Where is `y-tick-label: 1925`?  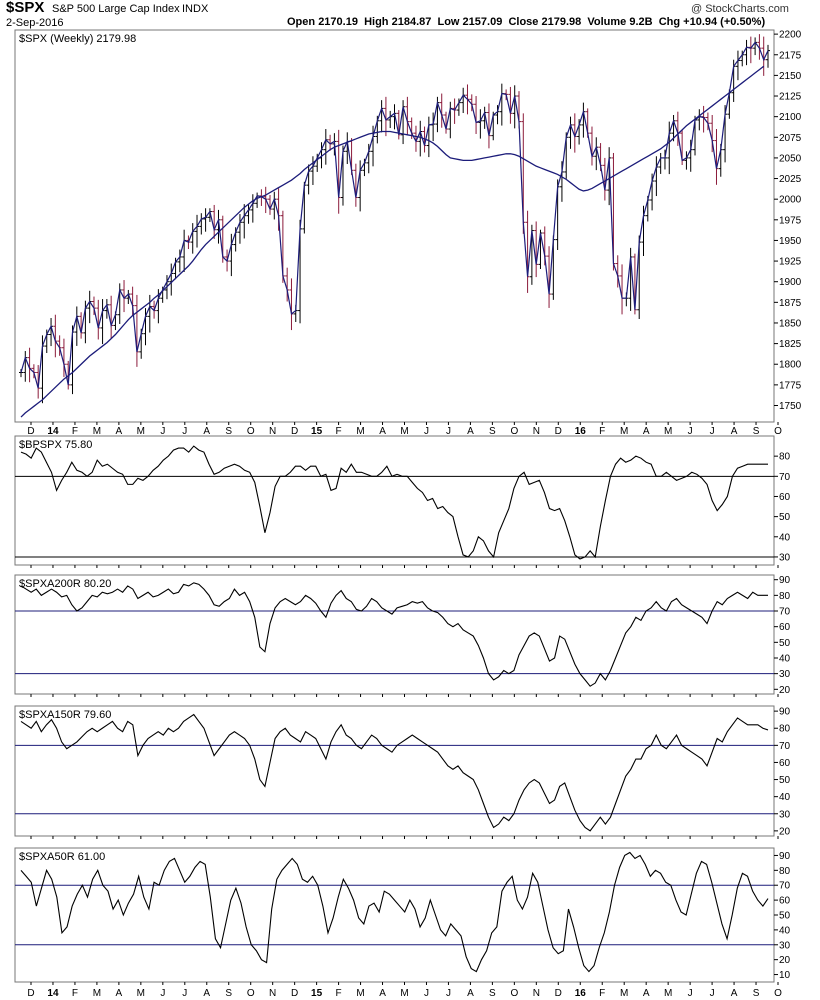 y-tick-label: 1925 is located at coordinates (790, 262).